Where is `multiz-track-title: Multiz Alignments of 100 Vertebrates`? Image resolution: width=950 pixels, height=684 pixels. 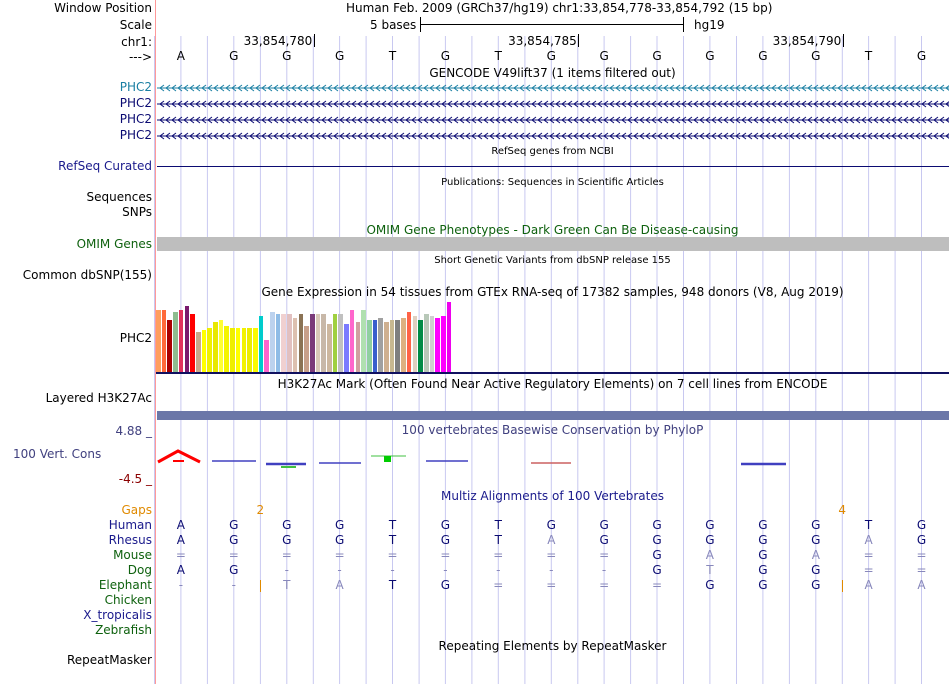
multiz-track-title: Multiz Alignments of 100 Vertebrates is located at coordinates (552, 496).